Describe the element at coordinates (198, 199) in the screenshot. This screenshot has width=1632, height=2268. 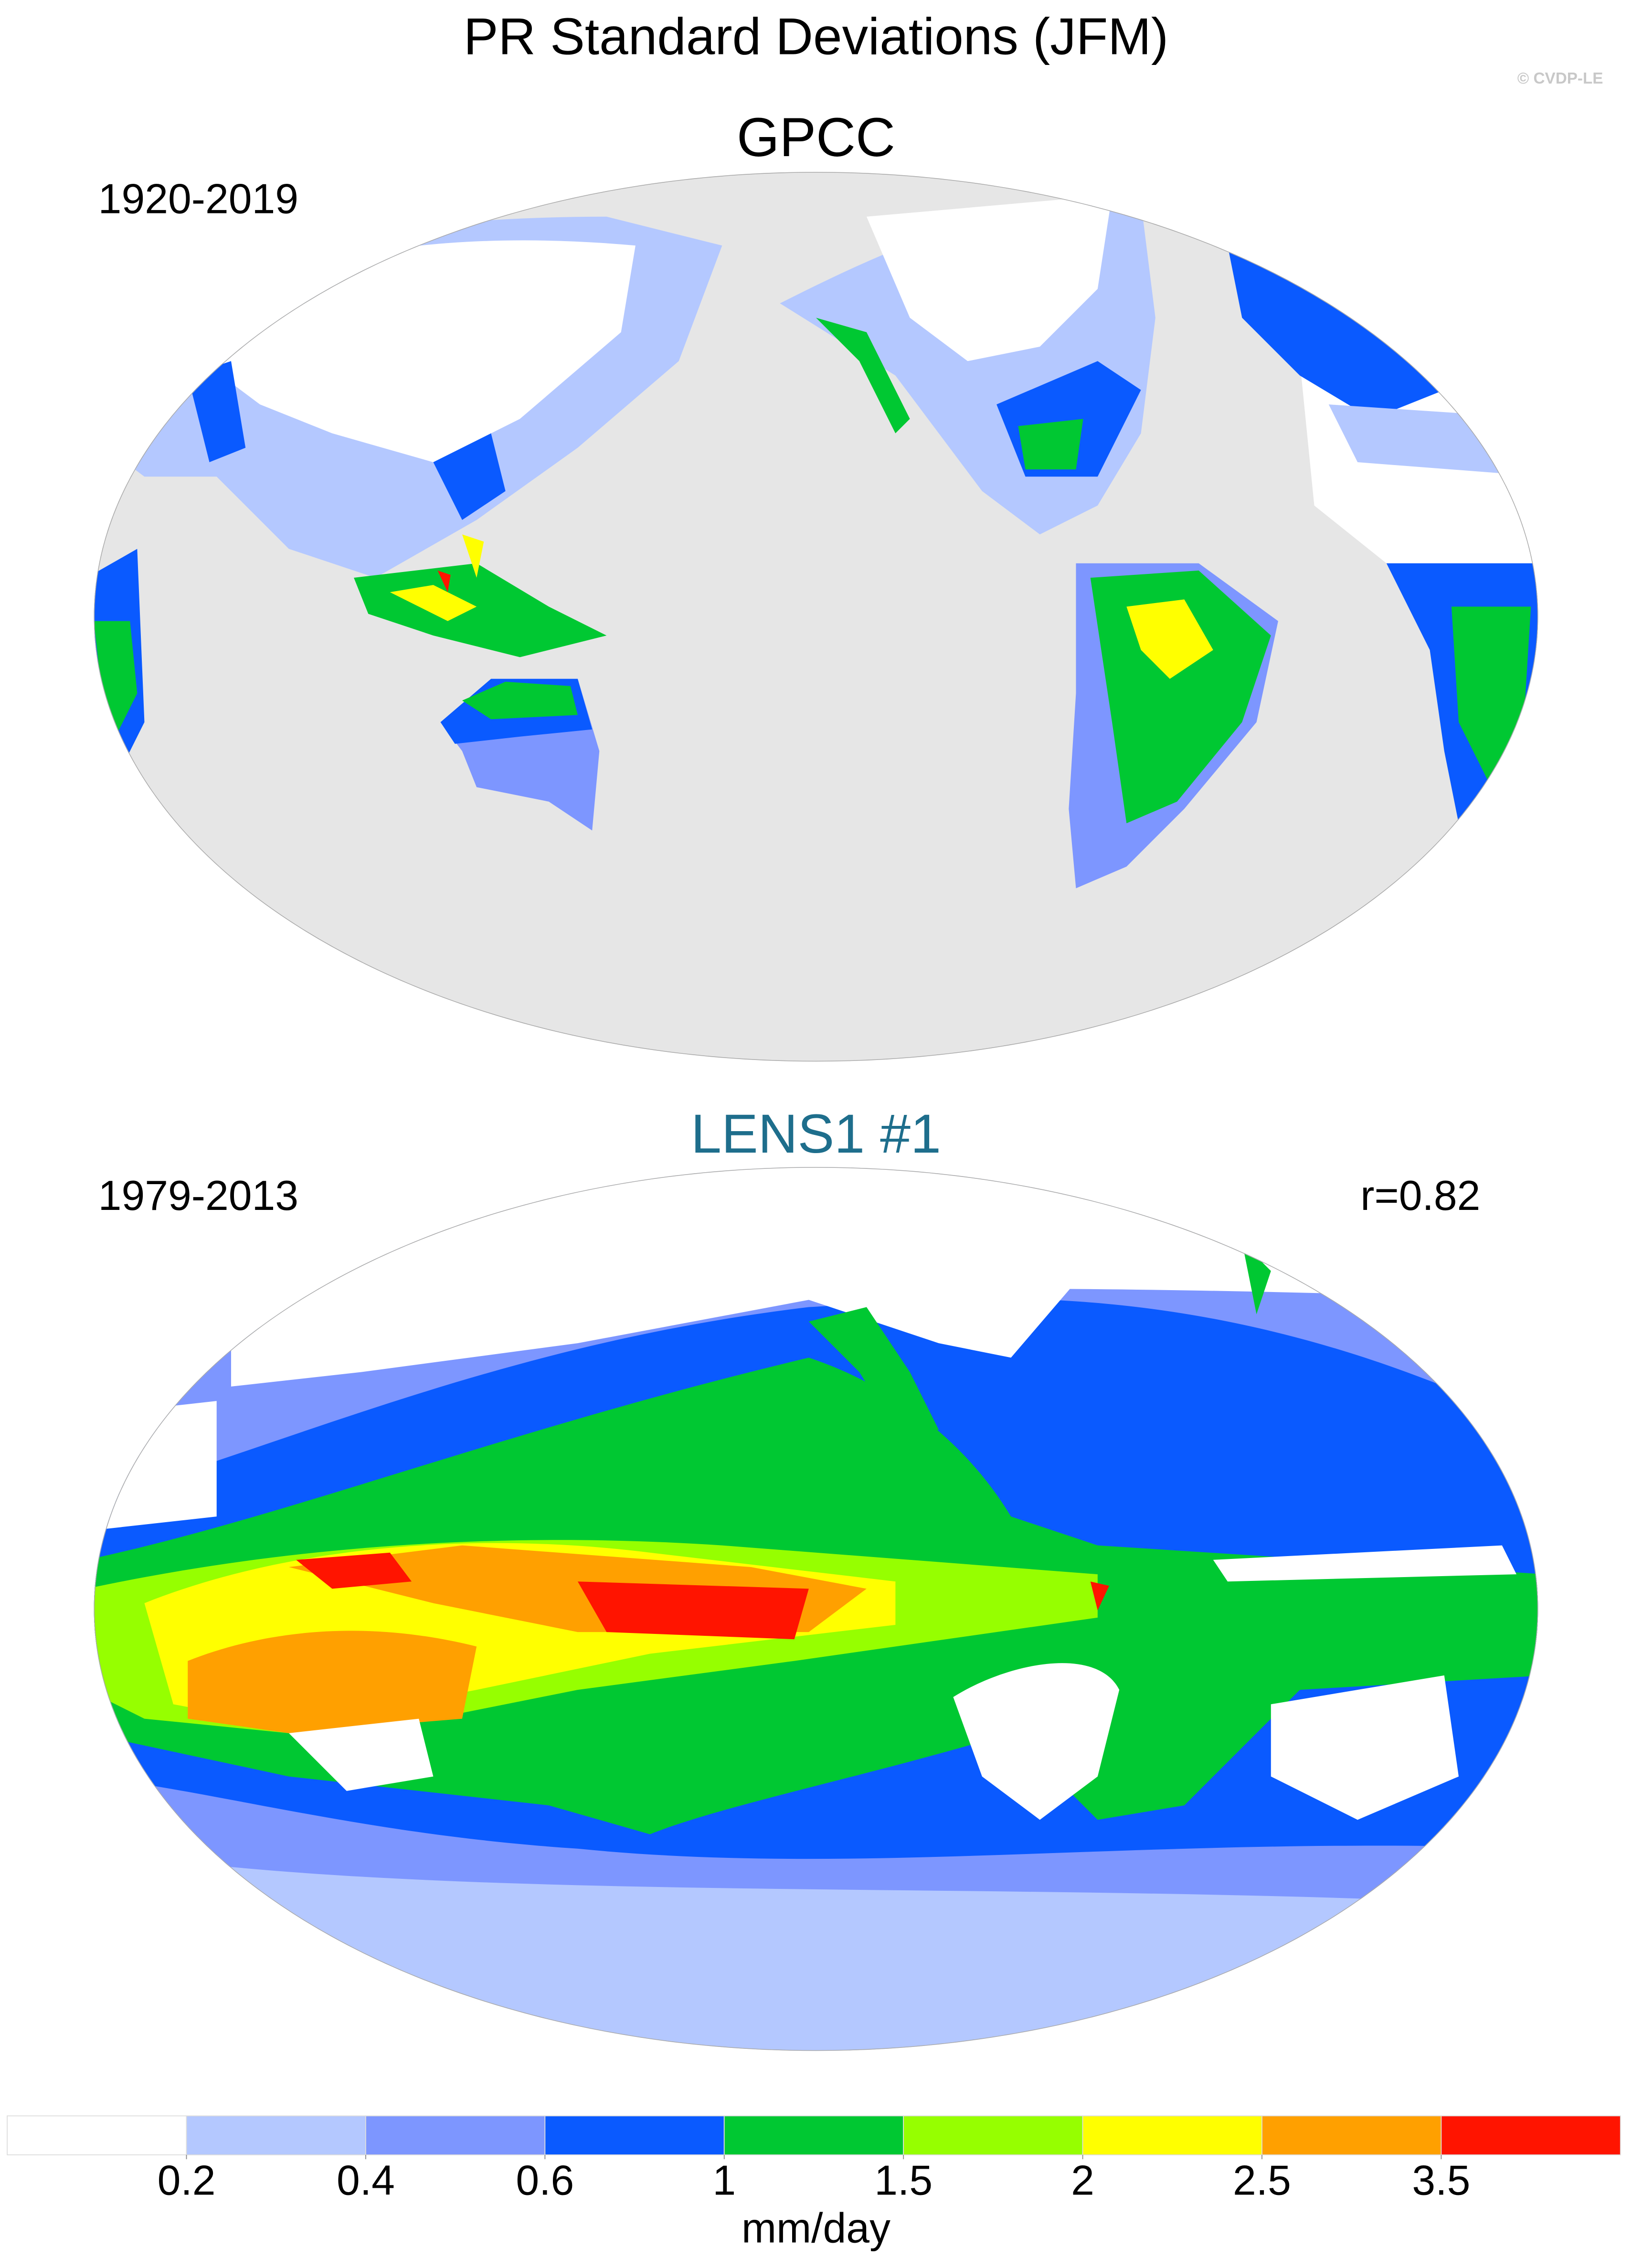
I see `panel-period: 1920-2019` at that location.